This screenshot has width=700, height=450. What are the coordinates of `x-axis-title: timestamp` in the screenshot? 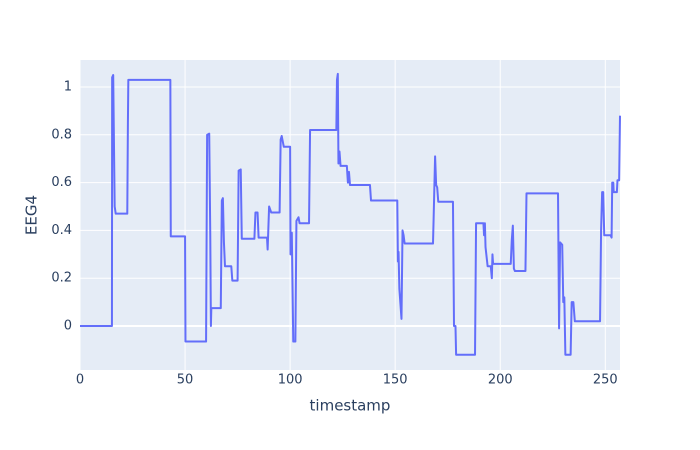 It's located at (350, 406).